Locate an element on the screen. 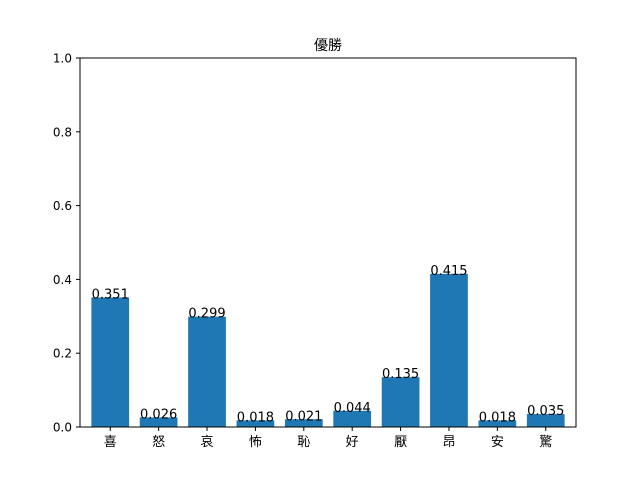 The image size is (640, 480). y-tick-label: 0.6 is located at coordinates (62, 206).